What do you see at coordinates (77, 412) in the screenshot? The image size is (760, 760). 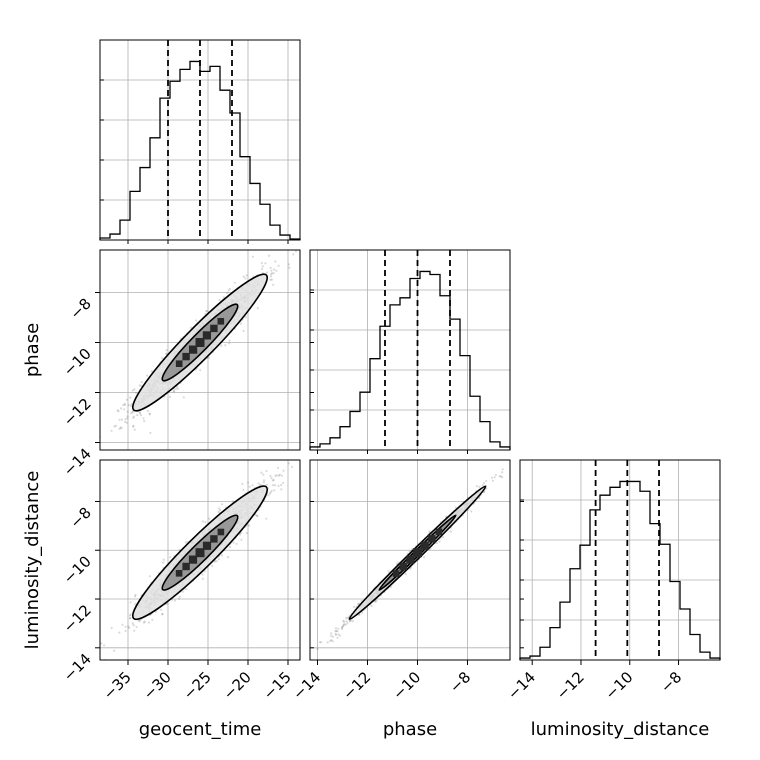 I see `y-tick-label-phase: −12` at bounding box center [77, 412].